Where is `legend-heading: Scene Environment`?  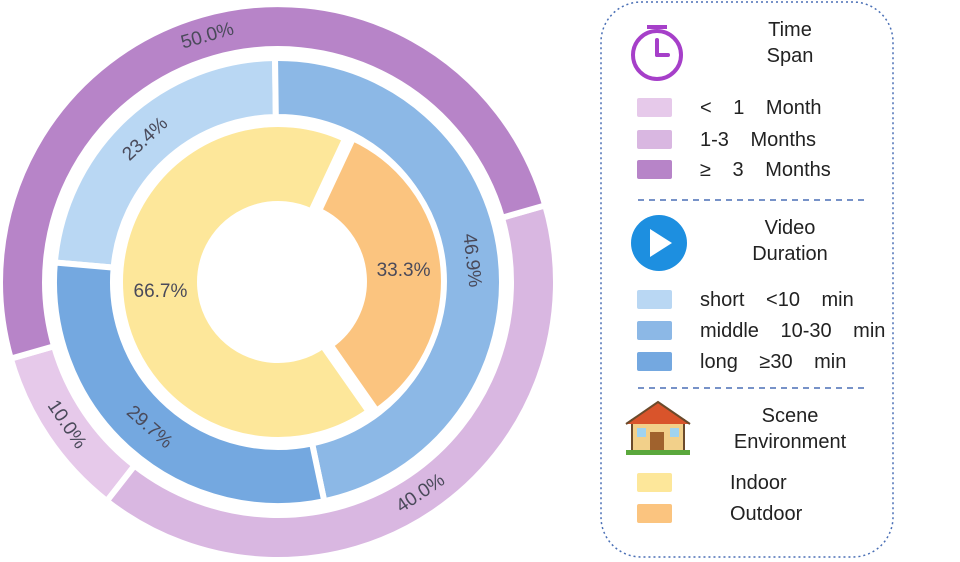 legend-heading: Scene Environment is located at coordinates (790, 429).